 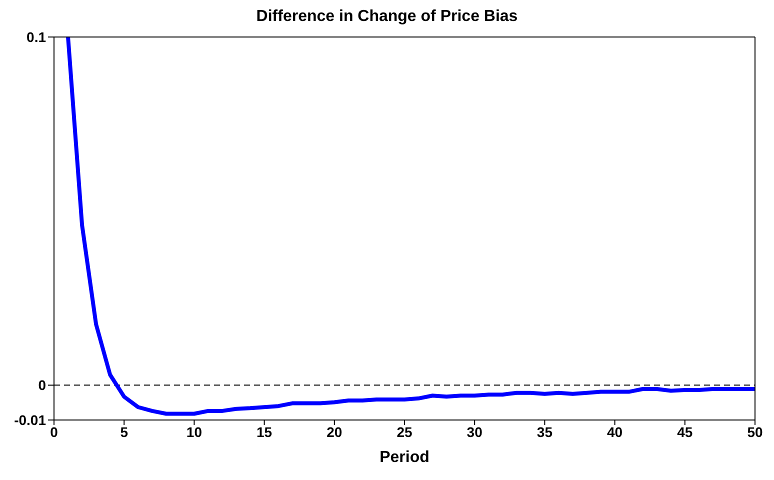 What do you see at coordinates (334, 432) in the screenshot?
I see `x-tick-label: 20` at bounding box center [334, 432].